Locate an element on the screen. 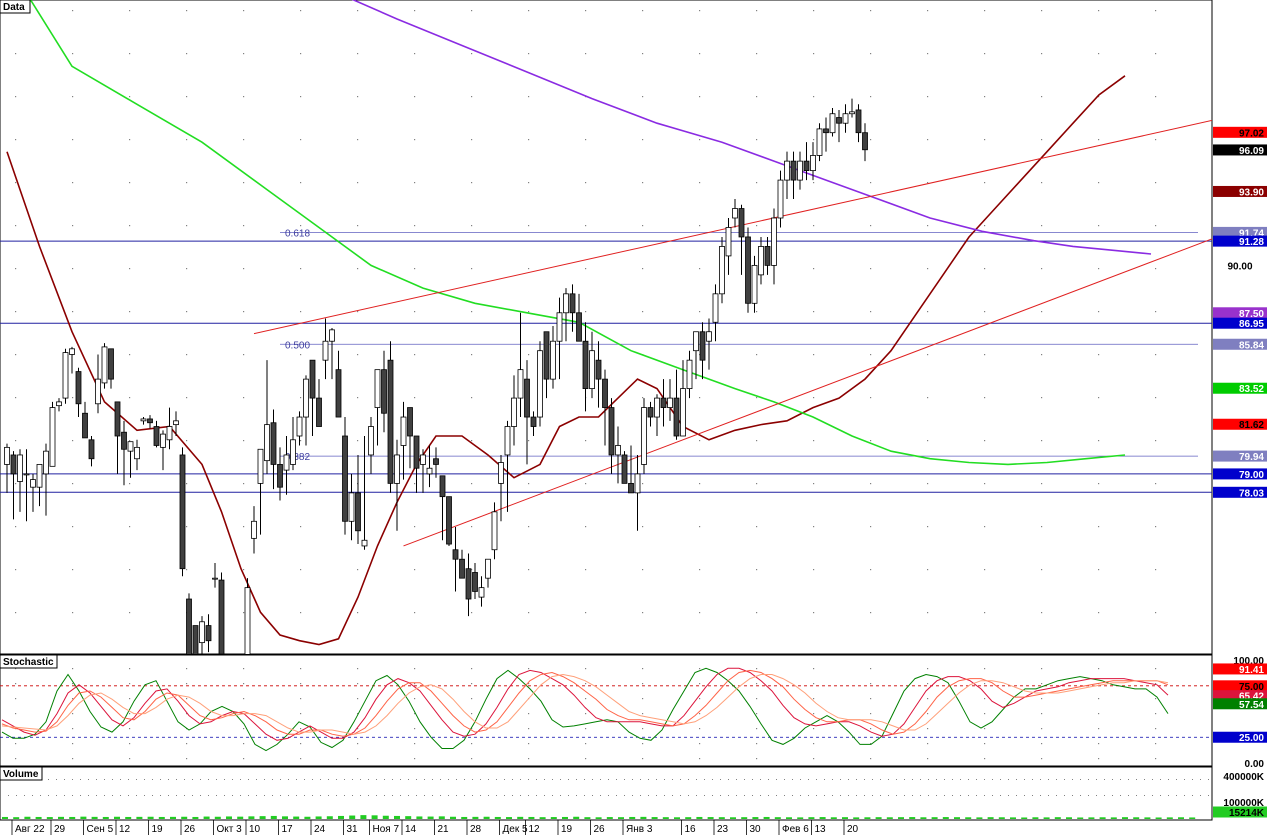 The image size is (1268, 835). date-label: Сен 5 is located at coordinates (100, 829).